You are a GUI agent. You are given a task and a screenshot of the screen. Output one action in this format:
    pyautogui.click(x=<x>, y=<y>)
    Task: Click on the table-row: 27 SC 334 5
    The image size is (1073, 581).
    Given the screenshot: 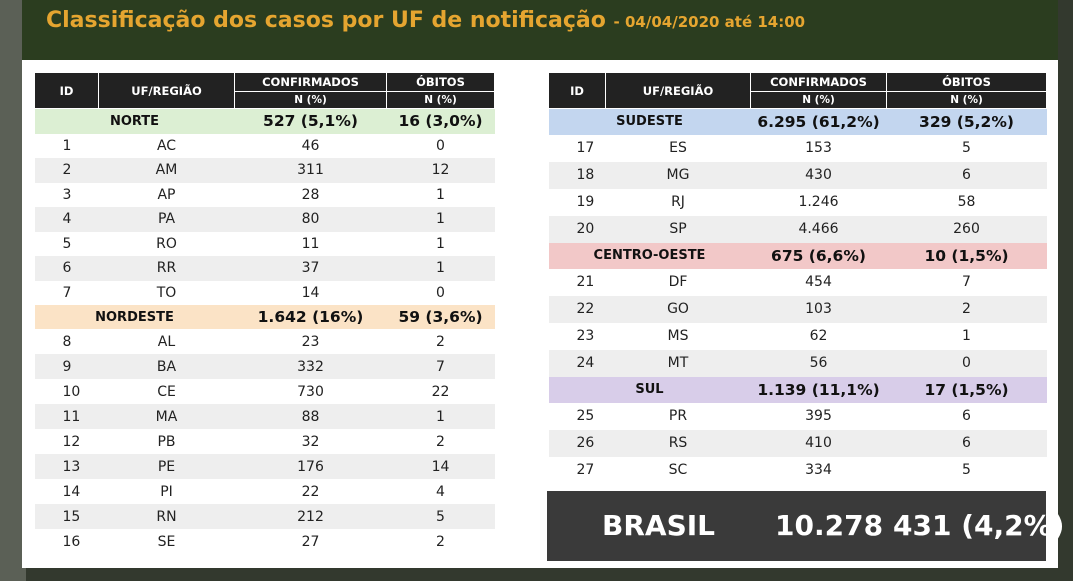 What is the action you would take?
    pyautogui.click(x=798, y=470)
    